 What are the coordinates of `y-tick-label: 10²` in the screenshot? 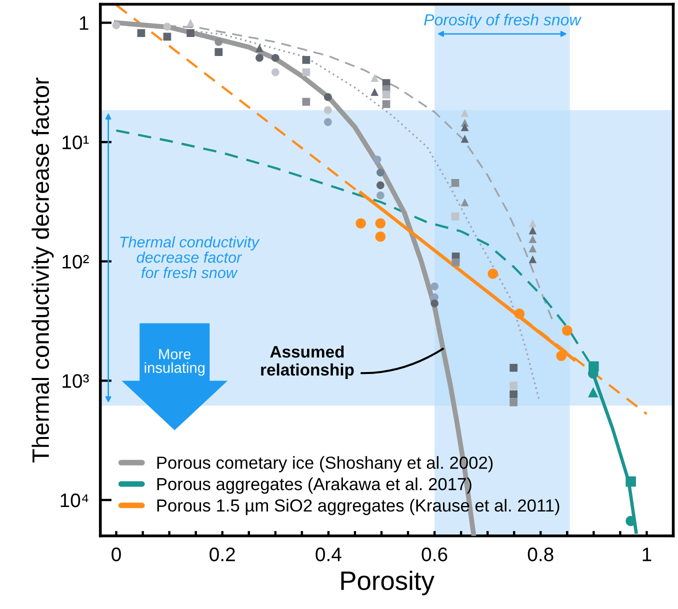 It's located at (75, 261).